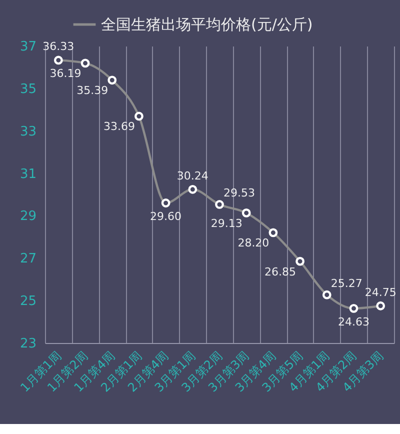 This screenshot has height=434, width=400. Describe the element at coordinates (66, 73) in the screenshot. I see `data-label: 36.19` at that location.